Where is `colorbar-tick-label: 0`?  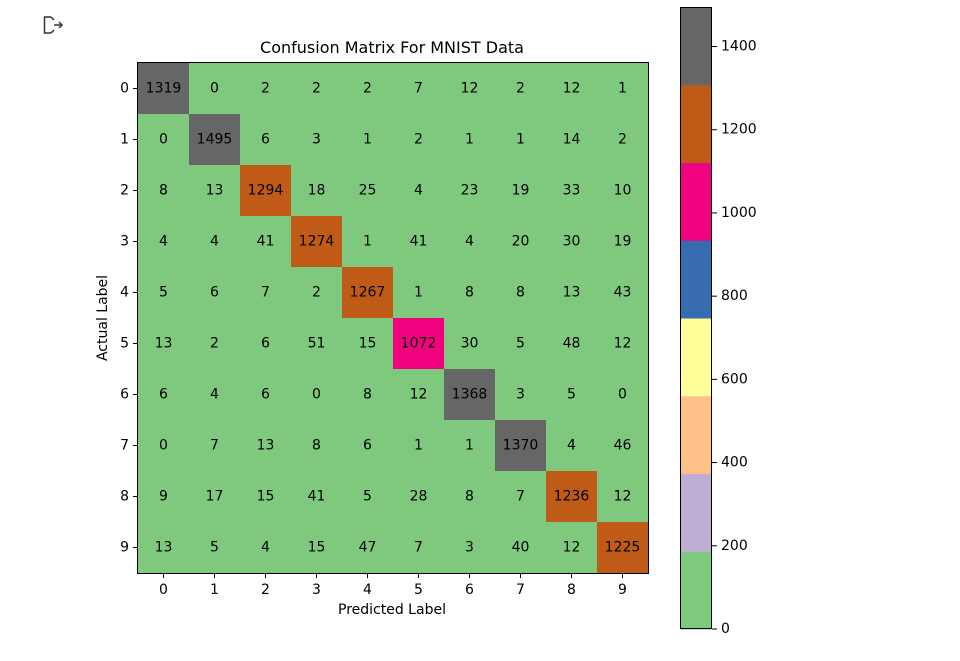
colorbar-tick-label: 0 is located at coordinates (725, 629).